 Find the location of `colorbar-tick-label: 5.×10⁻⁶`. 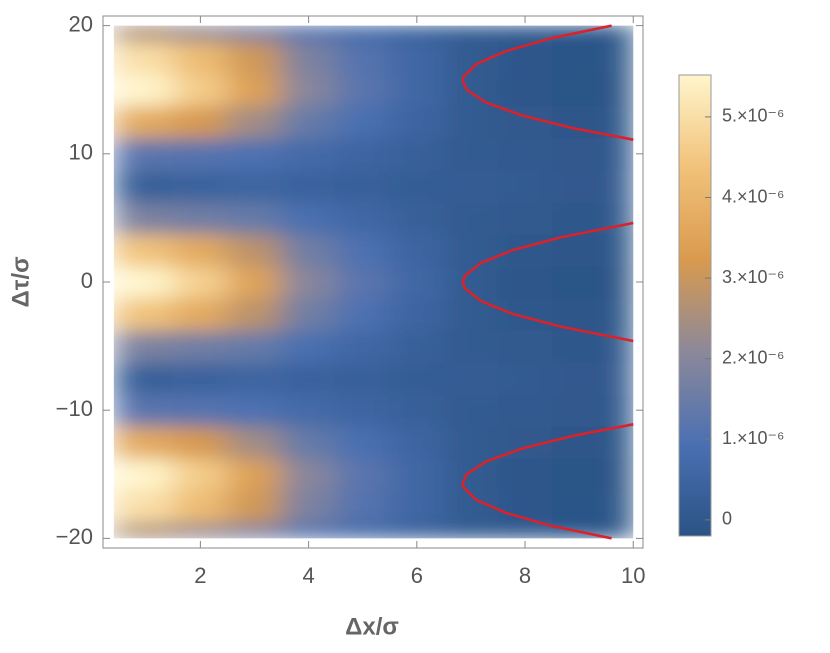

colorbar-tick-label: 5.×10⁻⁶ is located at coordinates (753, 116).